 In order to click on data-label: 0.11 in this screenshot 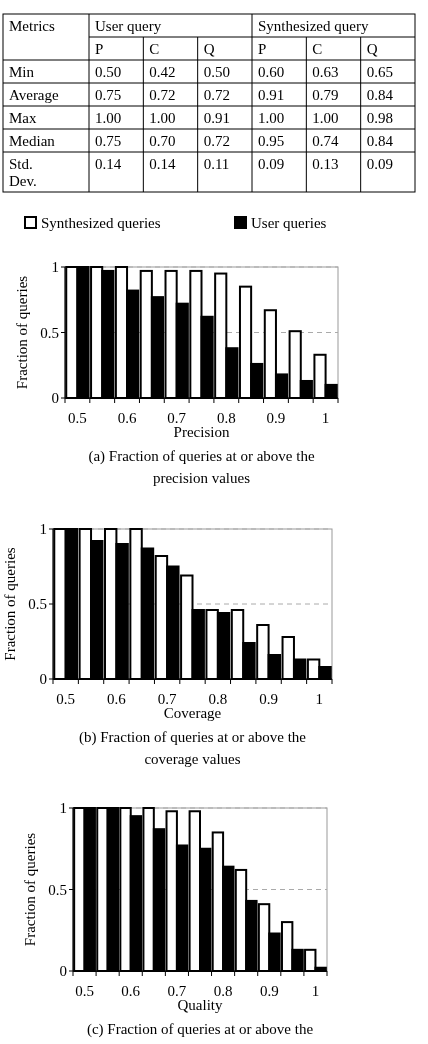, I will do `click(216, 164)`.